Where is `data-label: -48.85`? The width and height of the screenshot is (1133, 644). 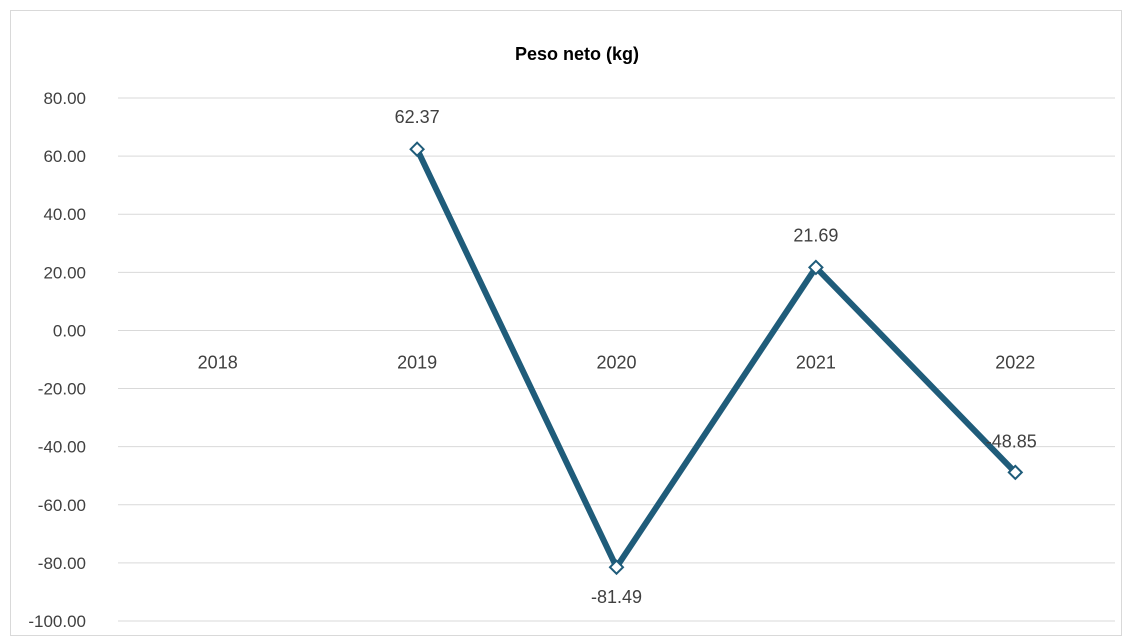 data-label: -48.85 is located at coordinates (1011, 441).